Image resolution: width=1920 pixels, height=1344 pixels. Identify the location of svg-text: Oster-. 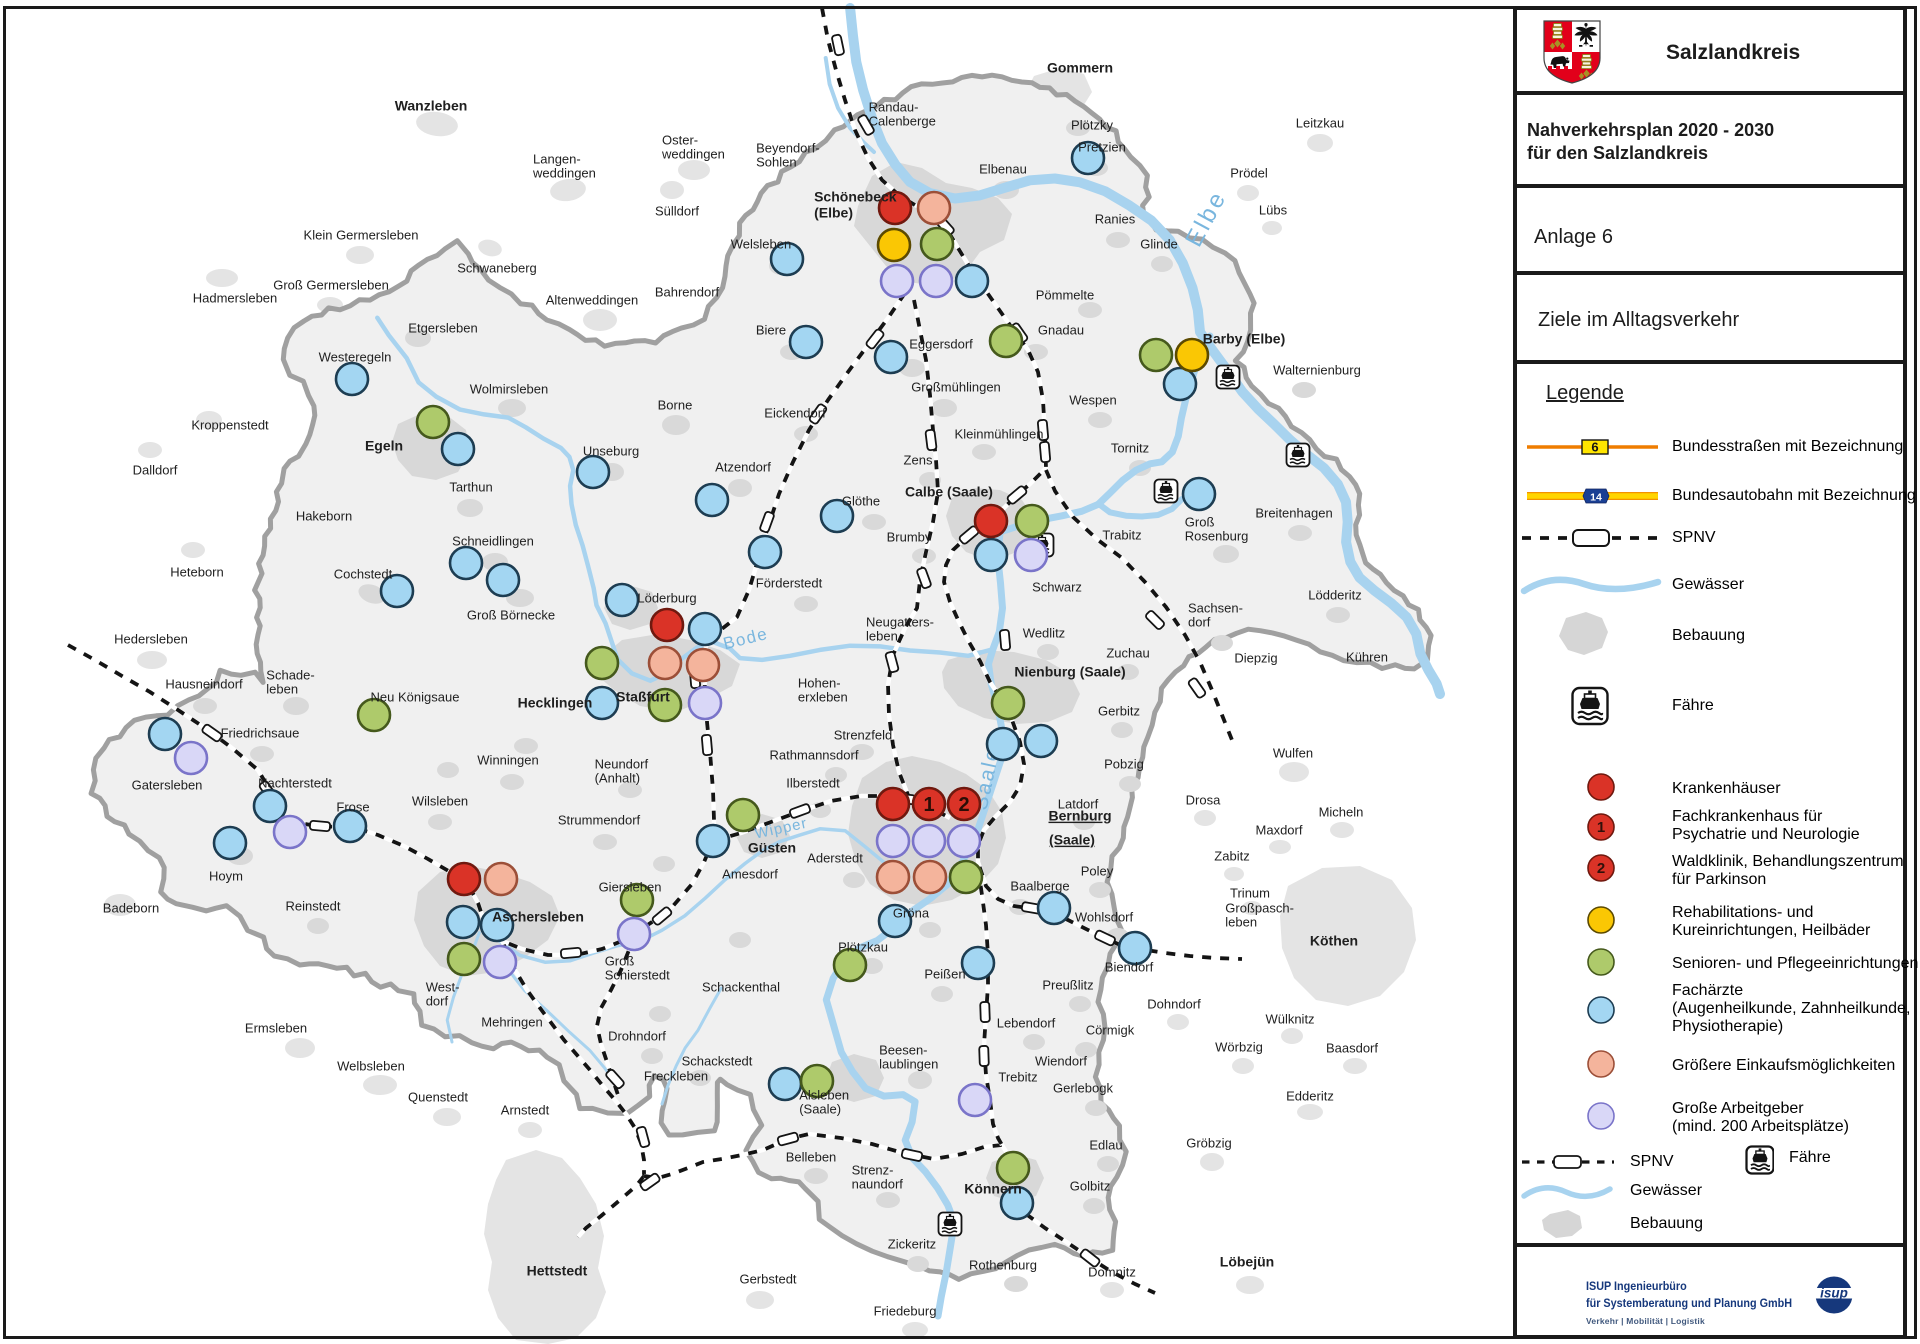
(680, 140).